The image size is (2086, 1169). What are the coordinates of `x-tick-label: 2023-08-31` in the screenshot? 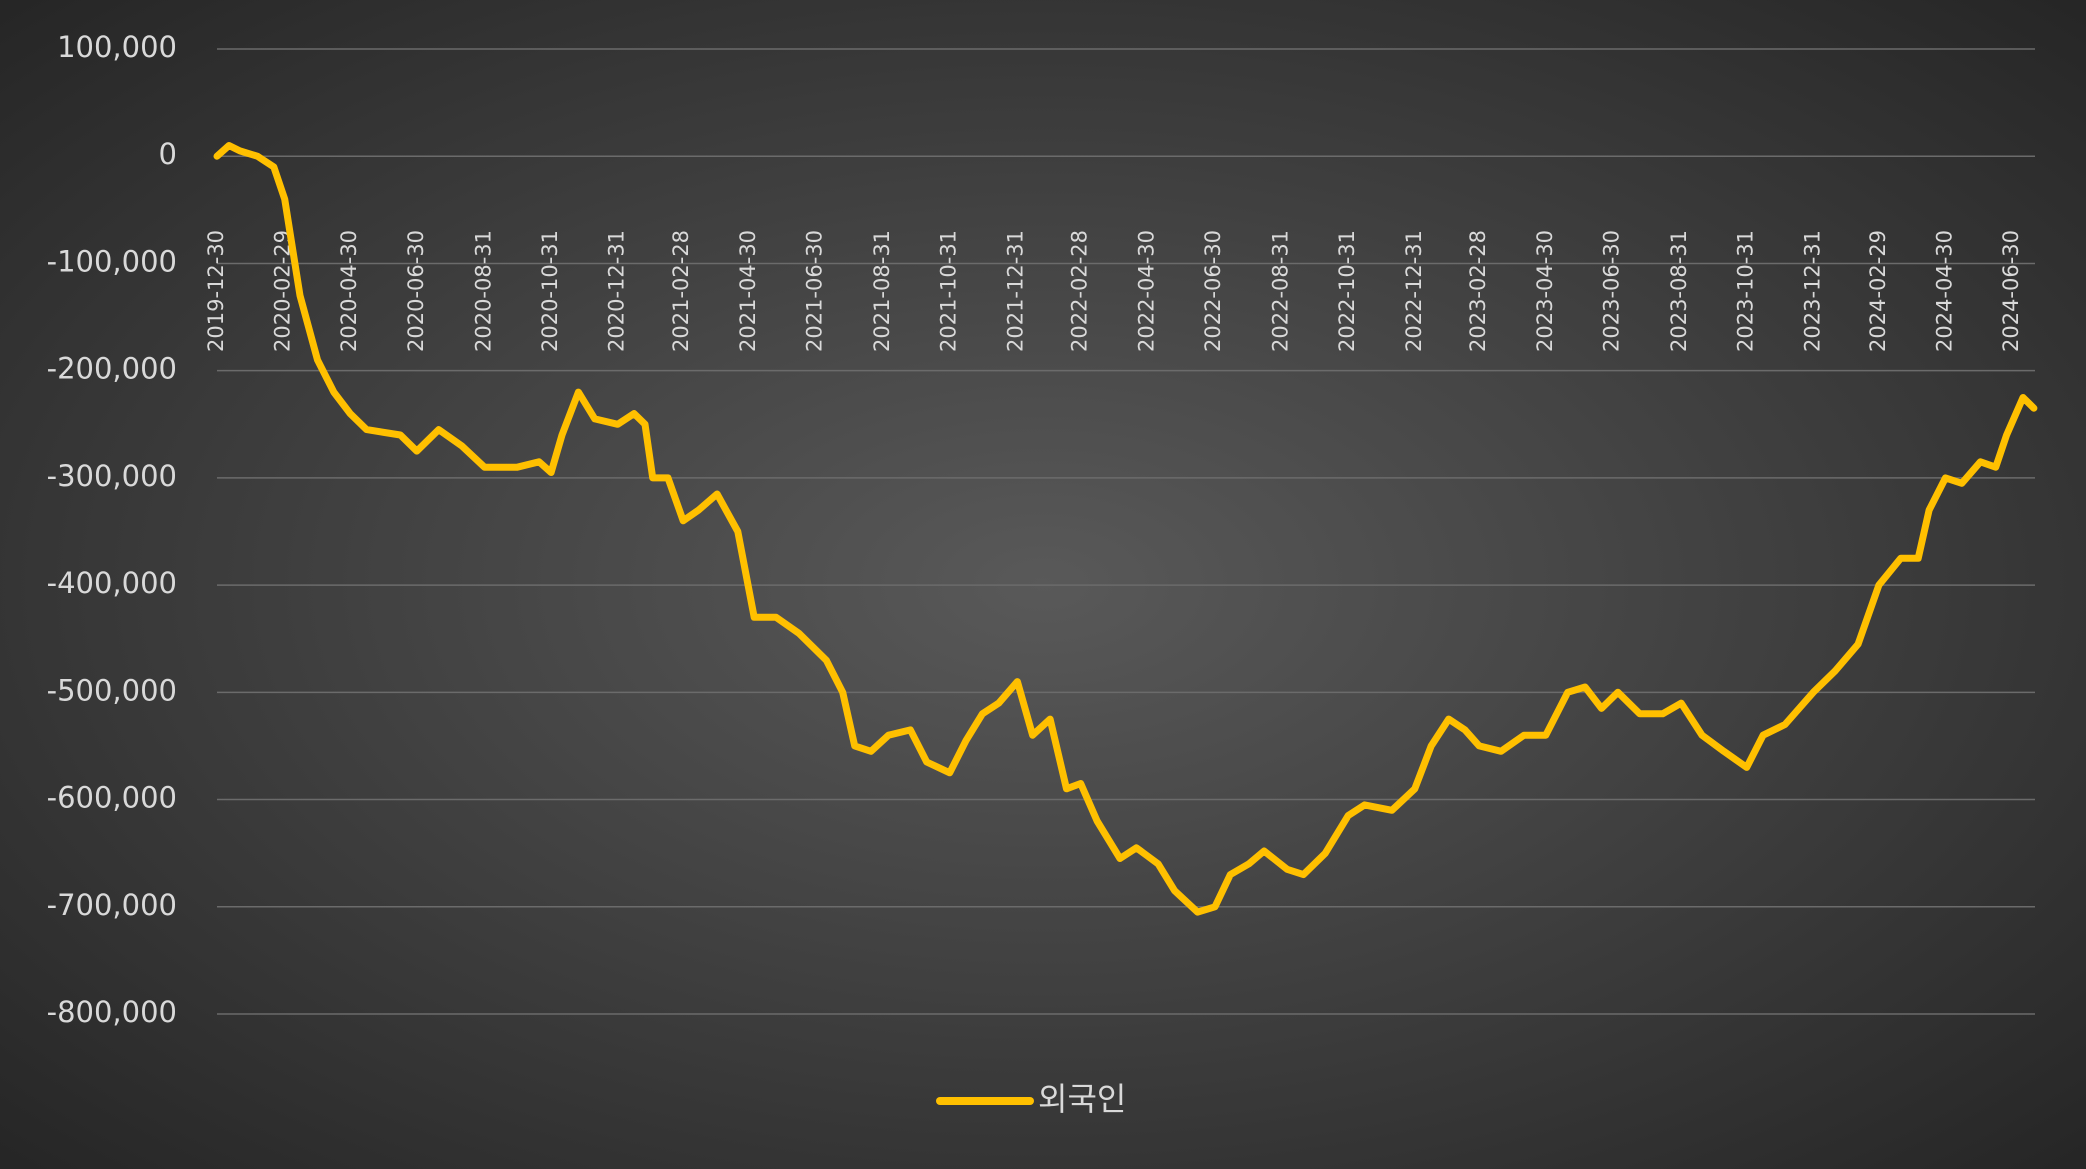 It's located at (1679, 291).